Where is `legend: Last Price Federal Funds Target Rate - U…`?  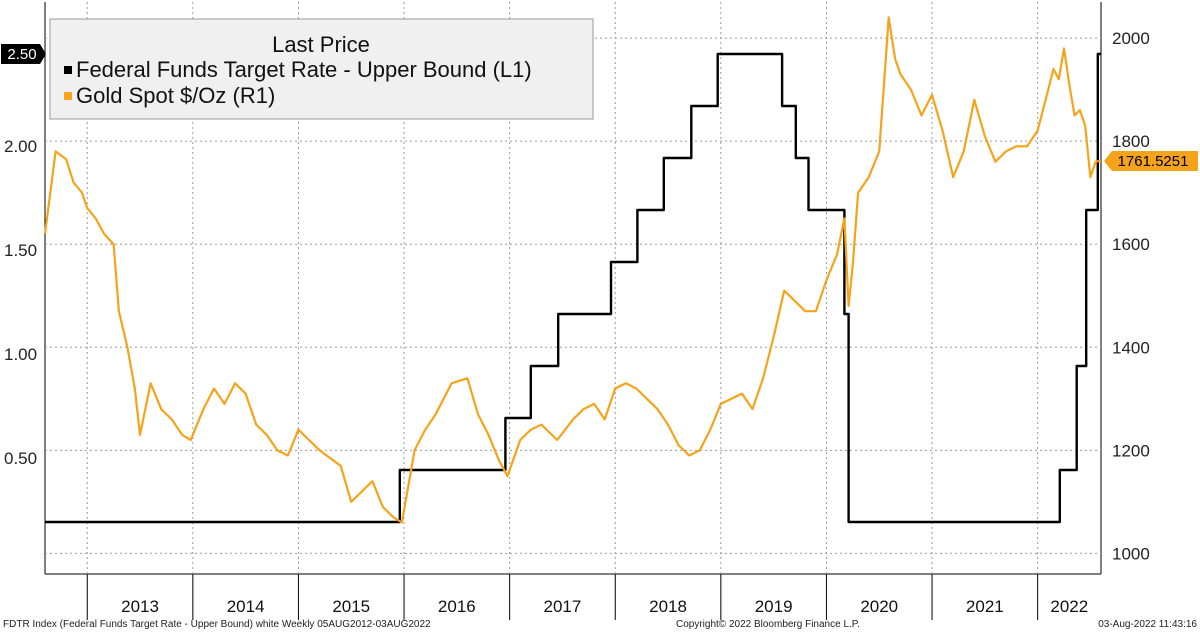 legend: Last Price Federal Funds Target Rate - U… is located at coordinates (321, 69).